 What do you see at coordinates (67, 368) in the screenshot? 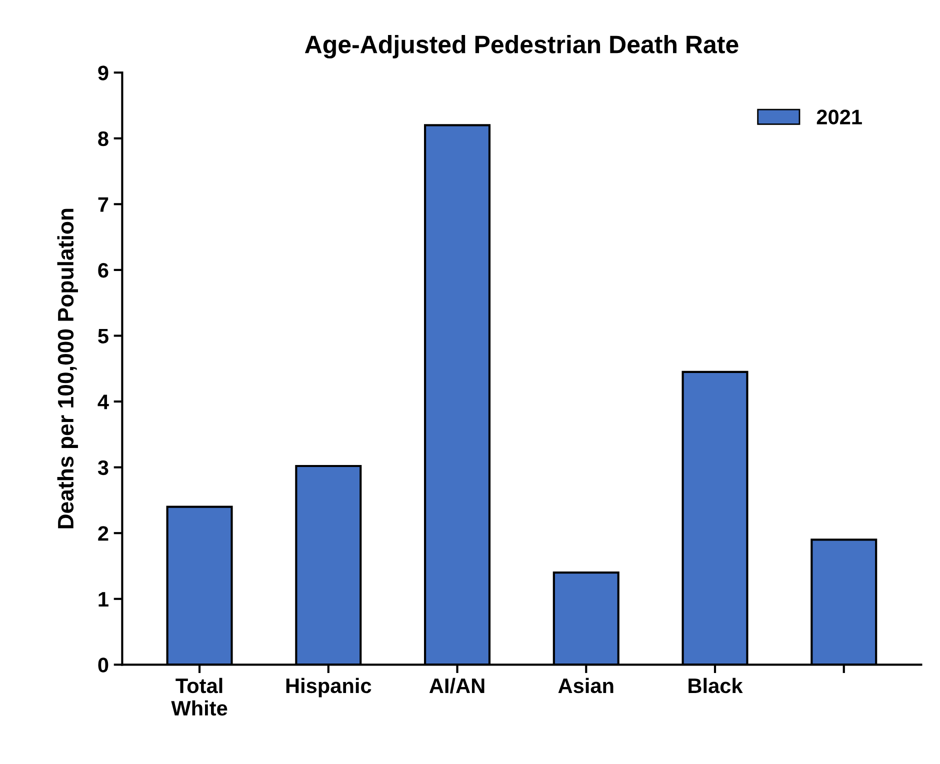
I see `y-axis-title: Deaths per 100,000 Population` at bounding box center [67, 368].